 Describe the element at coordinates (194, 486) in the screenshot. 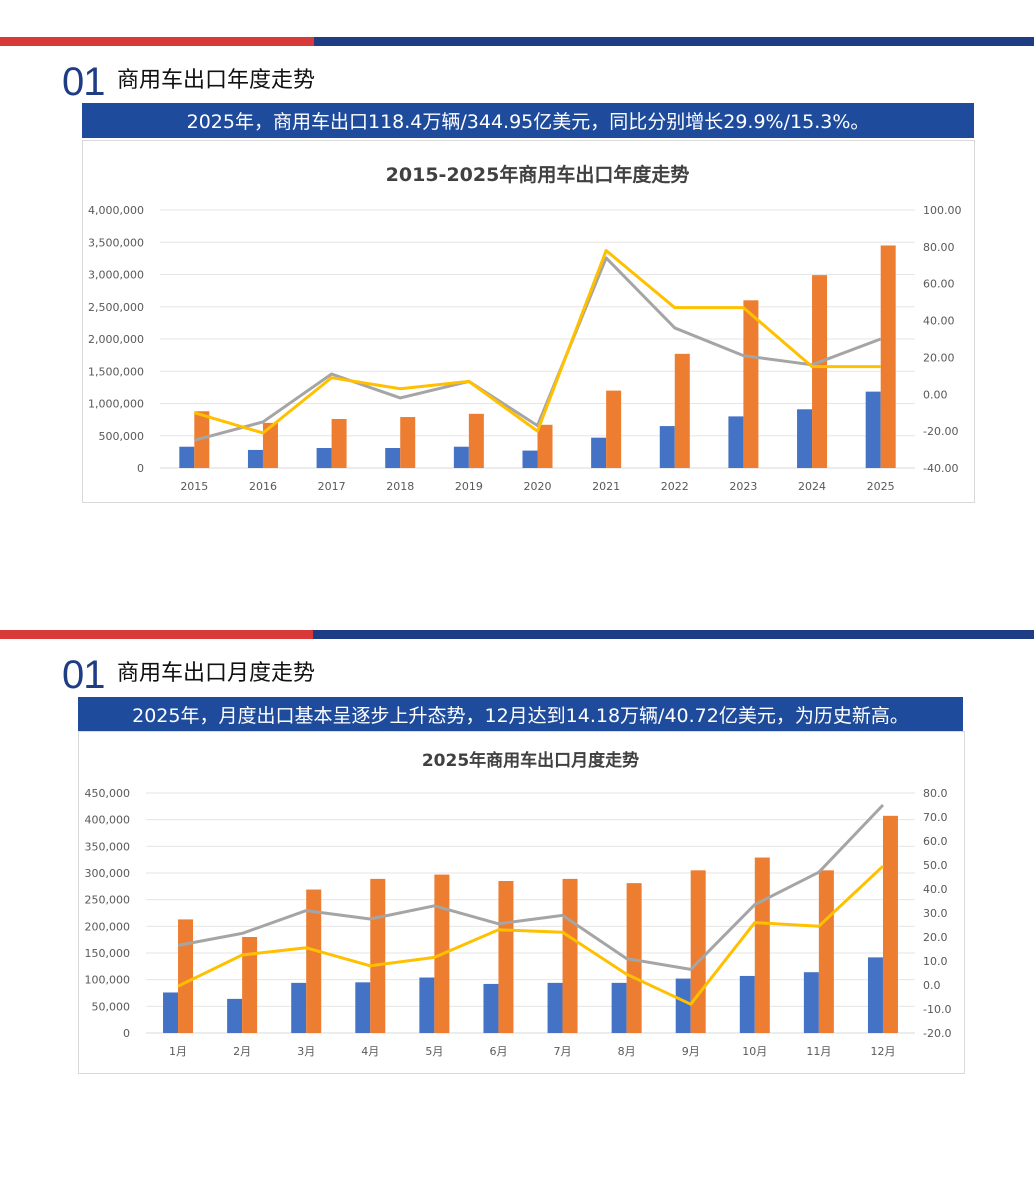

I see `x-tick-label: 2015` at that location.